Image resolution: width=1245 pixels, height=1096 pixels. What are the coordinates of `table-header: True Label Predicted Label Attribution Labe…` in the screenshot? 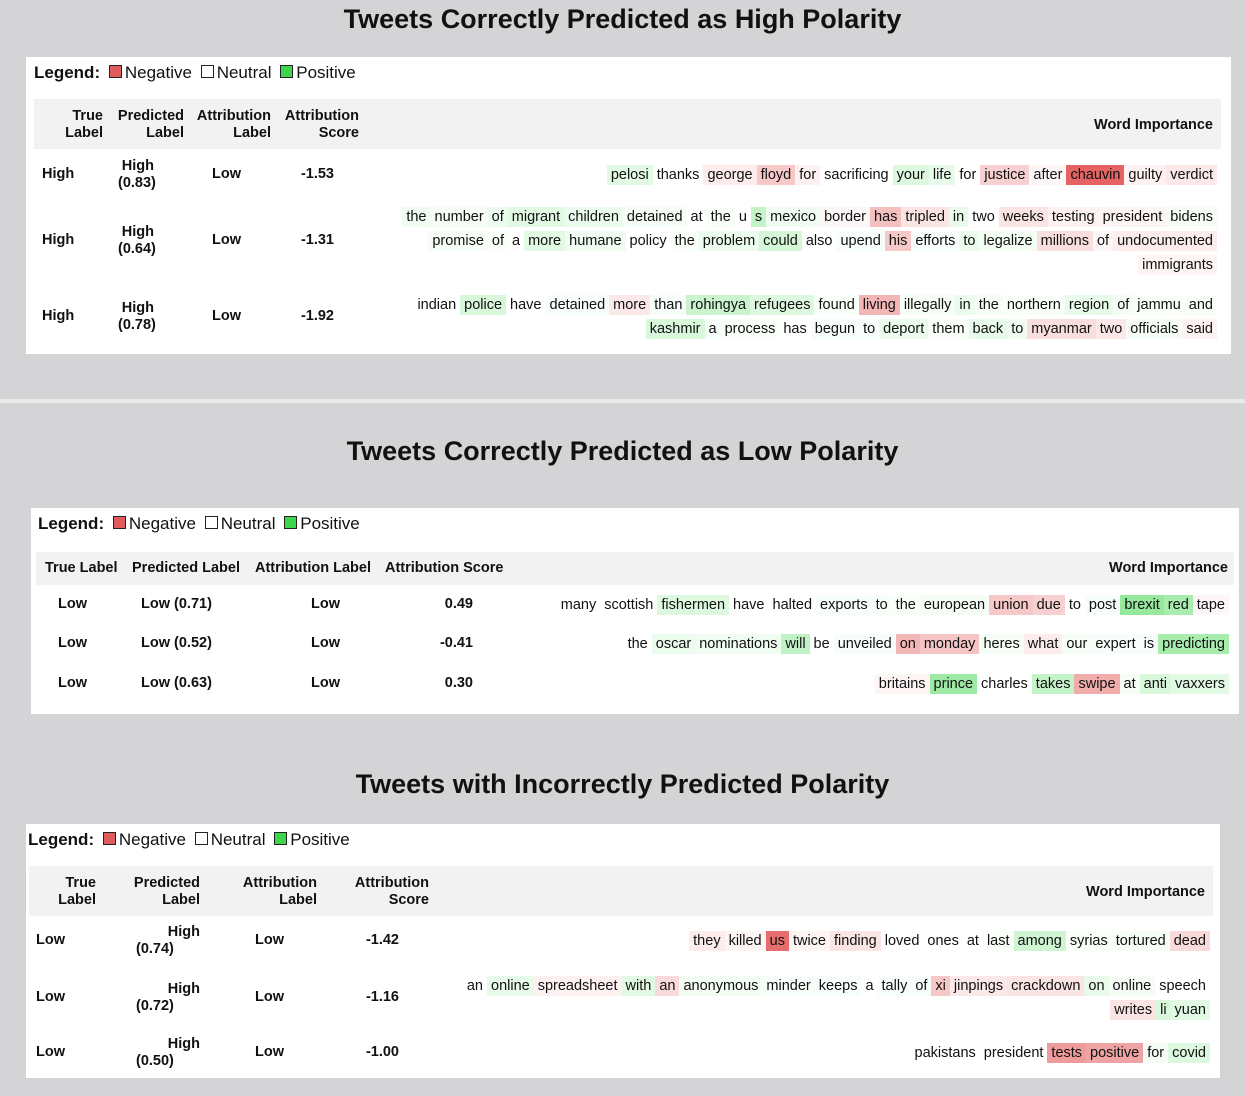 It's located at (627, 124).